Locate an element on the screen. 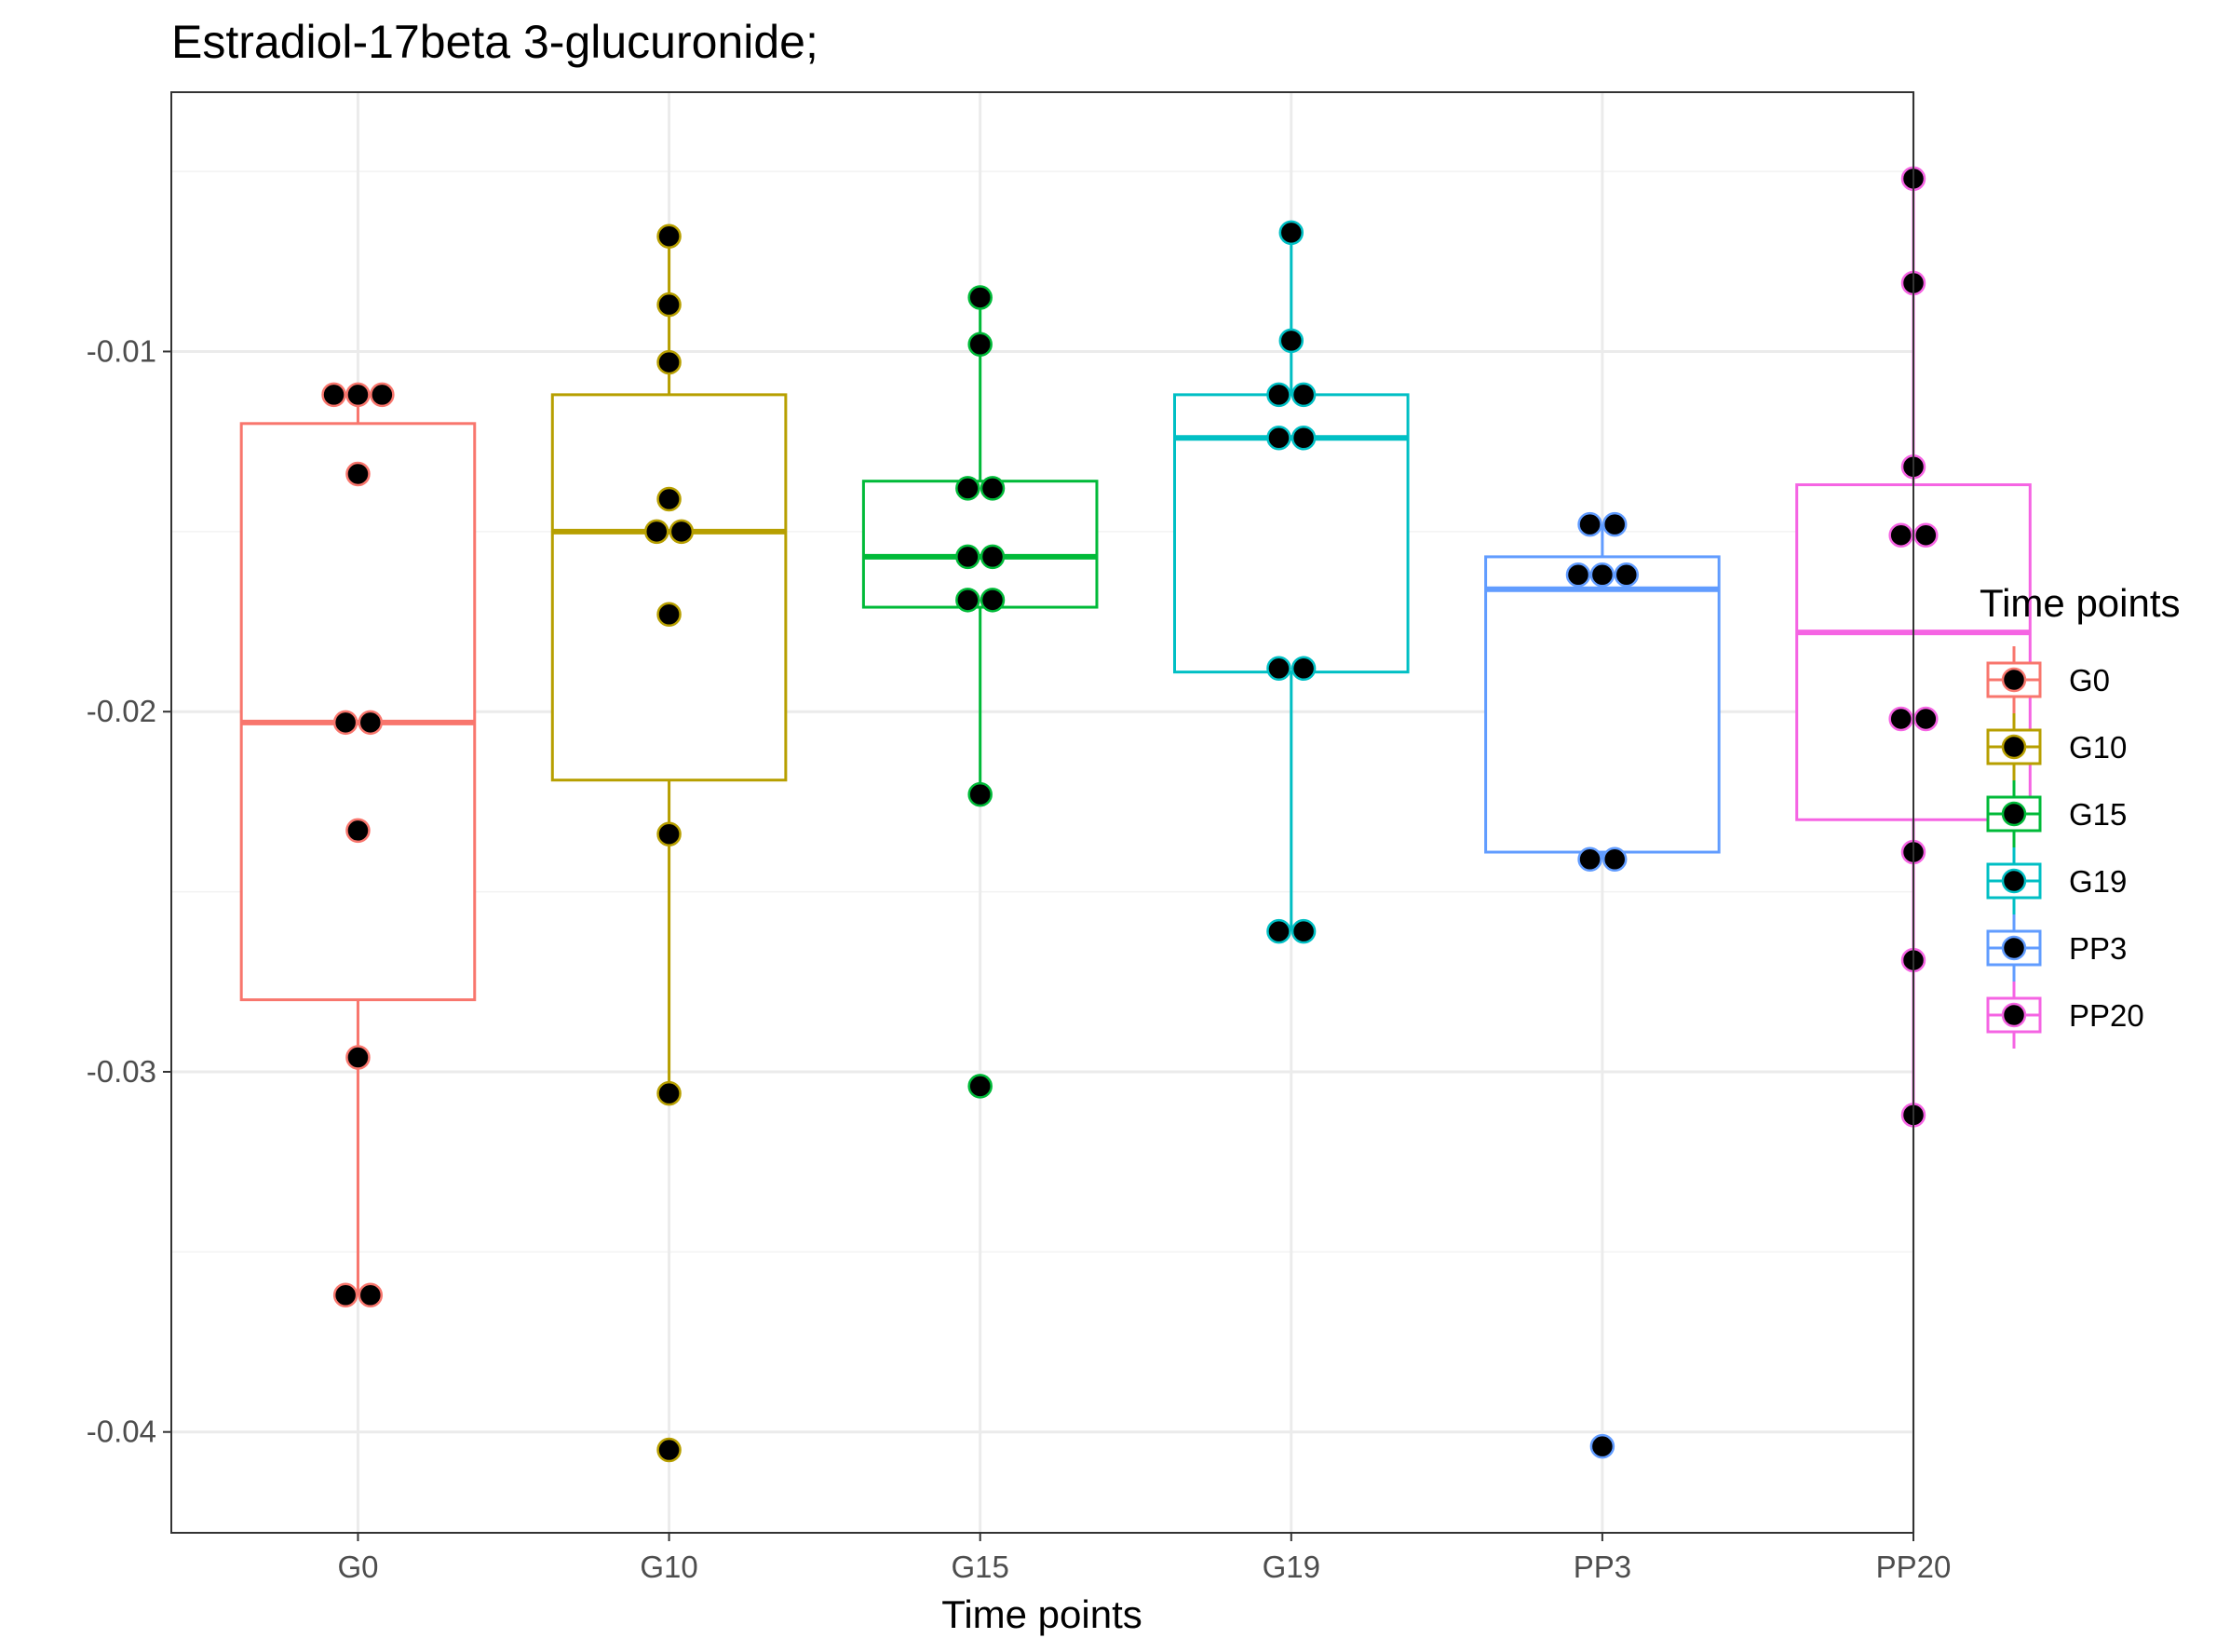 The width and height of the screenshot is (2230, 1652). box-g0 is located at coordinates (358, 844).